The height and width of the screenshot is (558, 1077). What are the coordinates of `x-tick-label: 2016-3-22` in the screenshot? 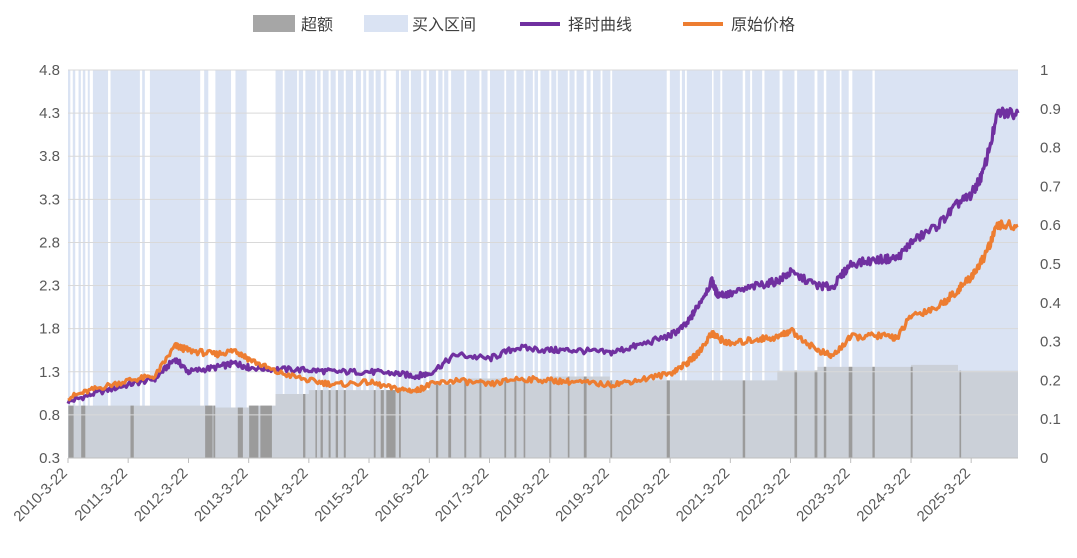 It's located at (402, 495).